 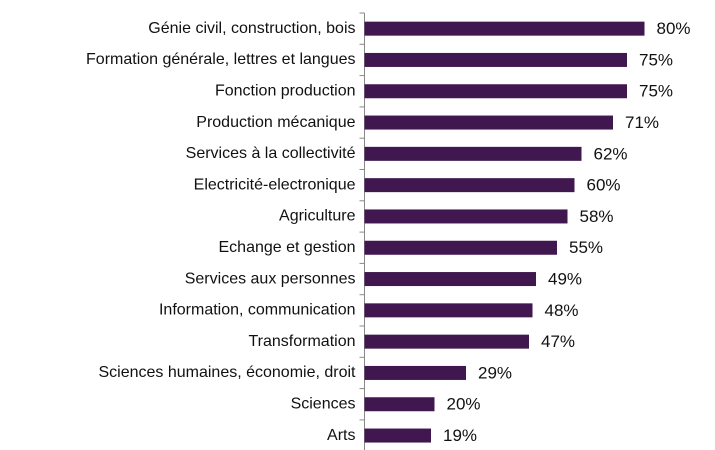 What do you see at coordinates (323, 403) in the screenshot?
I see `y-tick-label: Sciences` at bounding box center [323, 403].